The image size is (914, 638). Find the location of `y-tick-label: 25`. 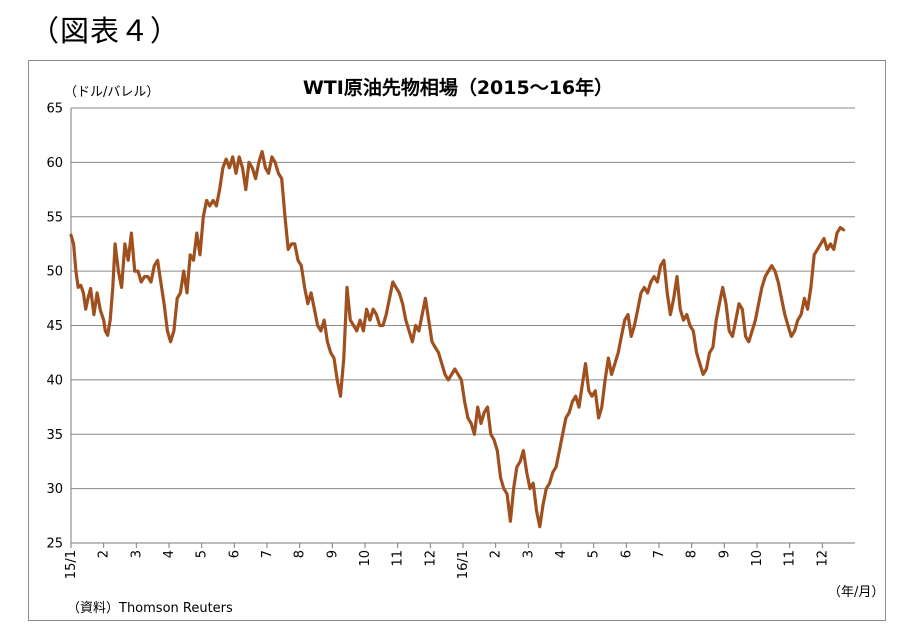

y-tick-label: 25 is located at coordinates (54, 544).